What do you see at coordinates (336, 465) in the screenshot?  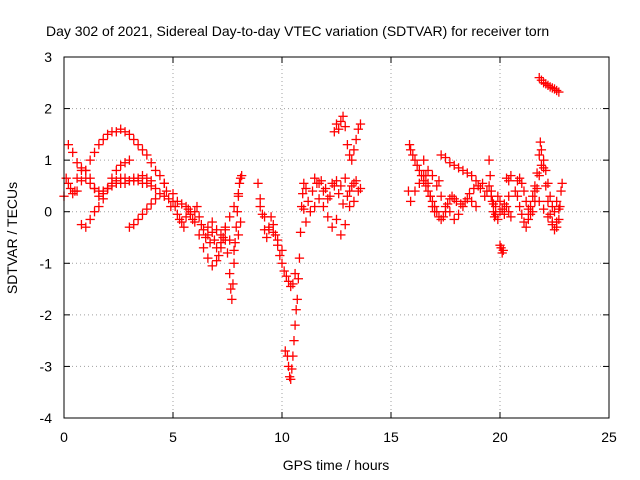 I see `x-axis-label: GPS time / hours` at bounding box center [336, 465].